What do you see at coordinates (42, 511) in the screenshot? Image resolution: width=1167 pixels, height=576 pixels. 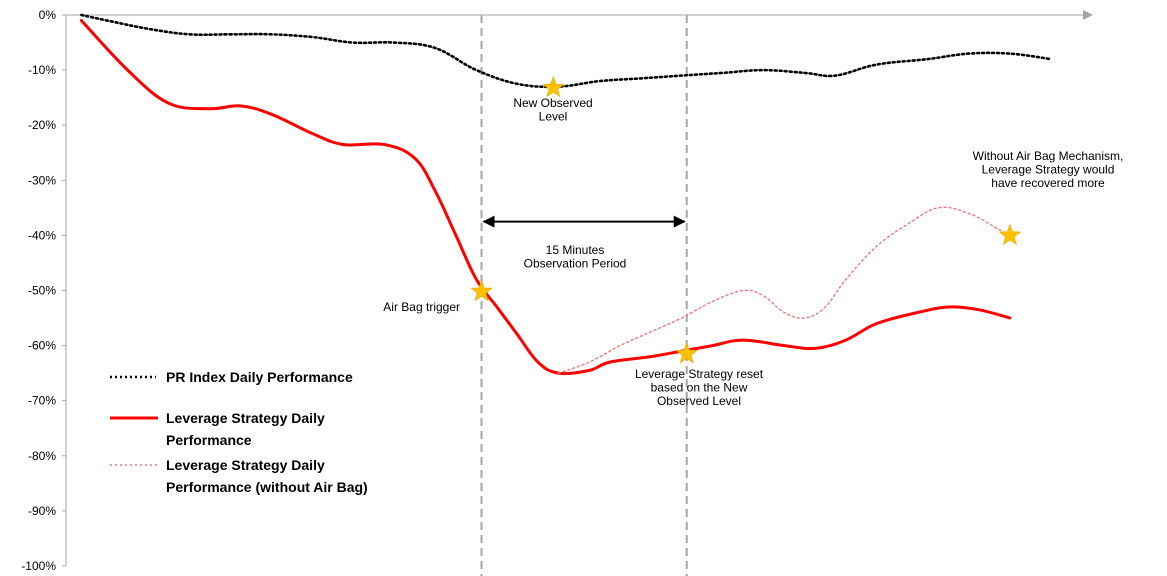 I see `y-tick-label: -90%` at bounding box center [42, 511].